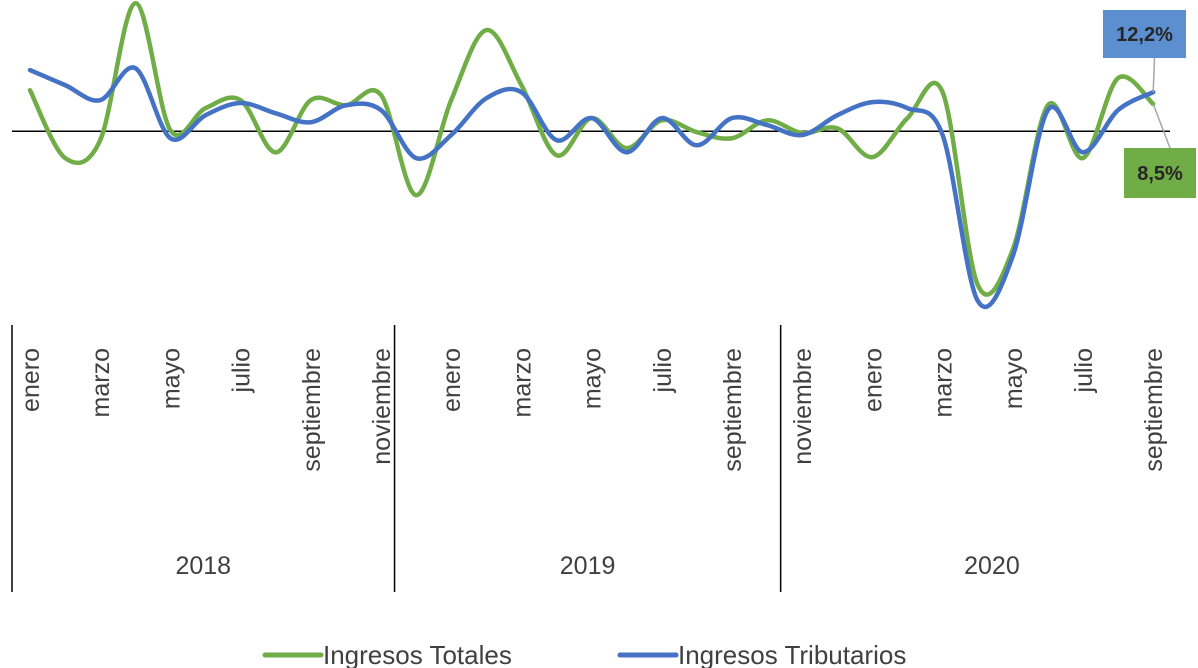 Image resolution: width=1198 pixels, height=668 pixels. What do you see at coordinates (417, 654) in the screenshot?
I see `legend-label: Ingresos Totales` at bounding box center [417, 654].